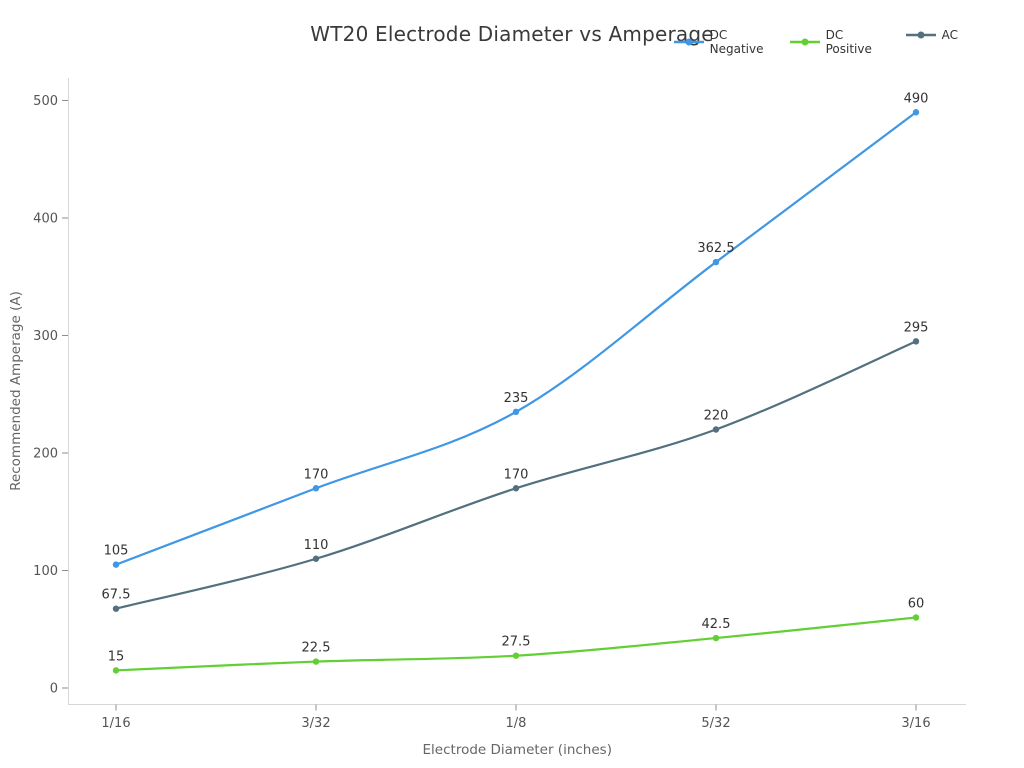 The image size is (1024, 768). I want to click on data-point-label: 67.5, so click(116, 595).